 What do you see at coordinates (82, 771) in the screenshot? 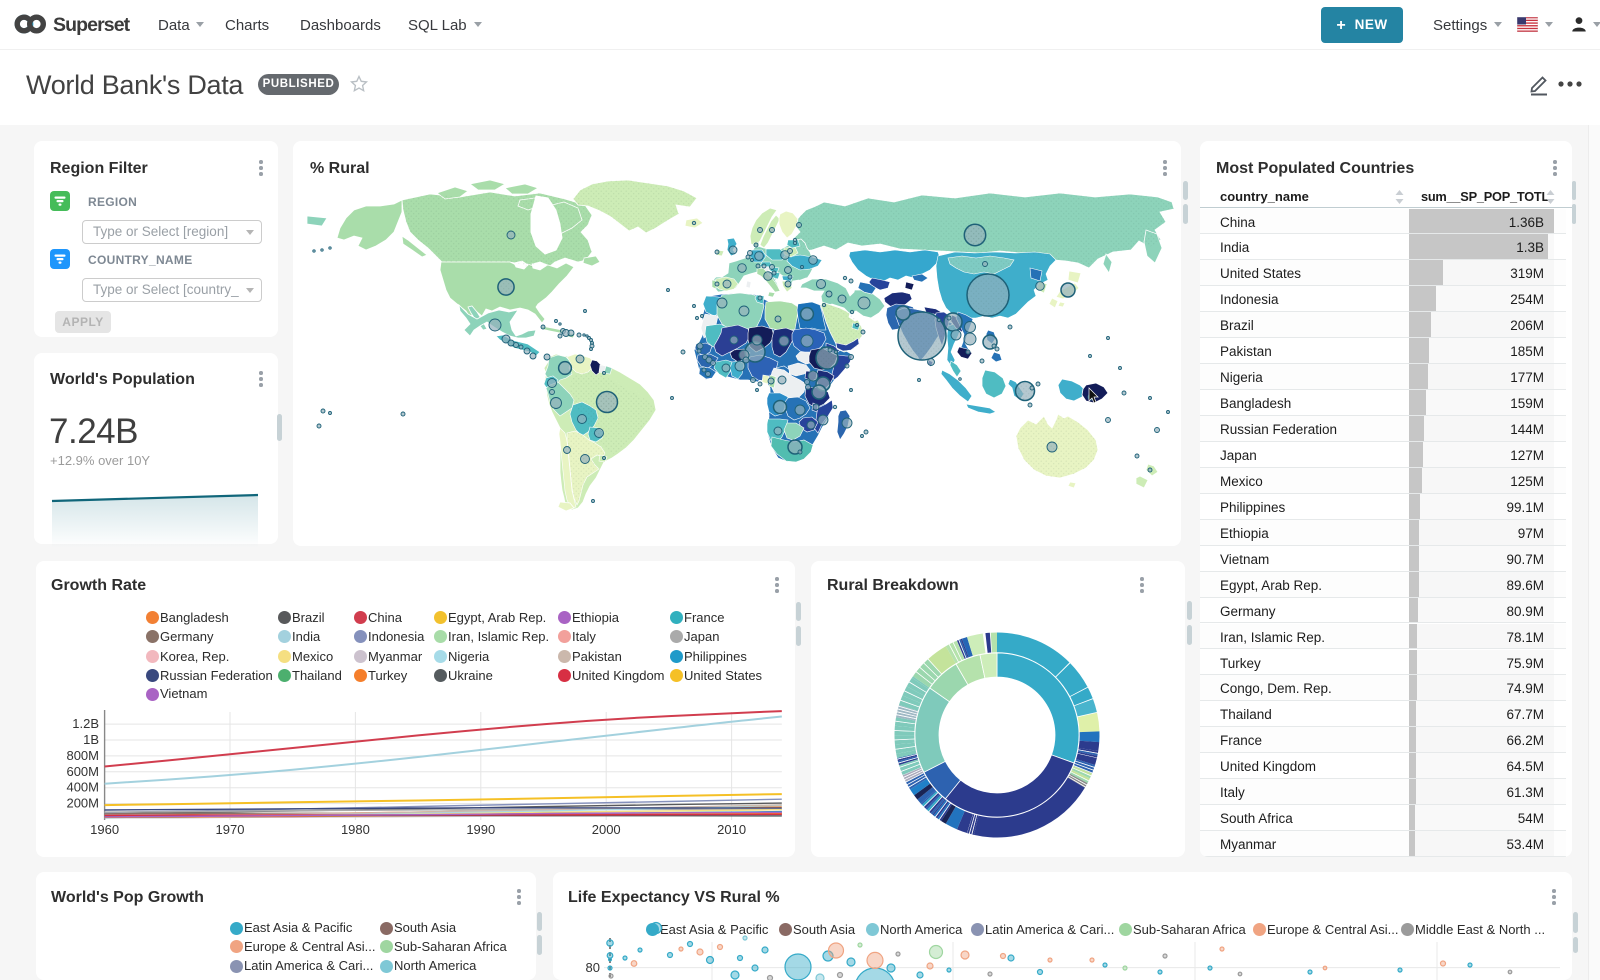
I see `svg-text: 600M` at bounding box center [82, 771].